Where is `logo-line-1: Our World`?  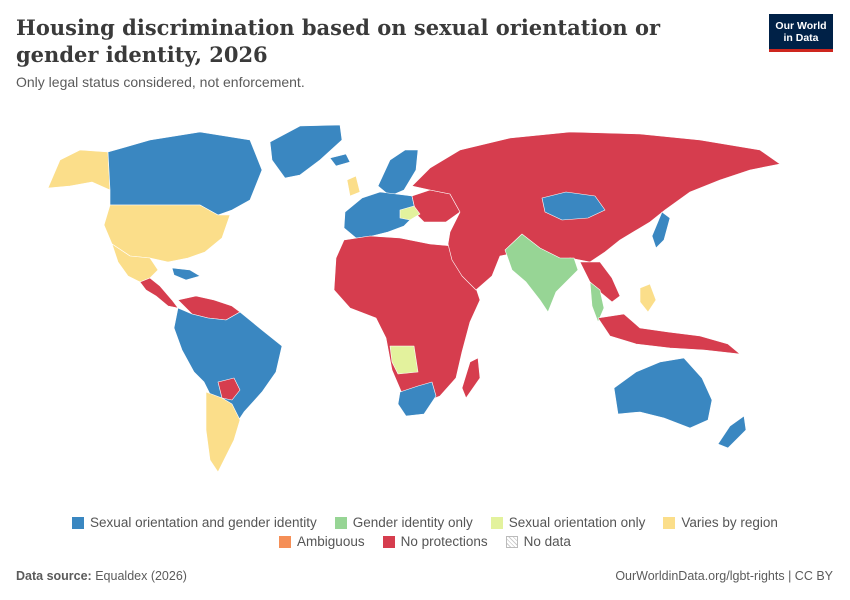
logo-line-1: Our World is located at coordinates (801, 25).